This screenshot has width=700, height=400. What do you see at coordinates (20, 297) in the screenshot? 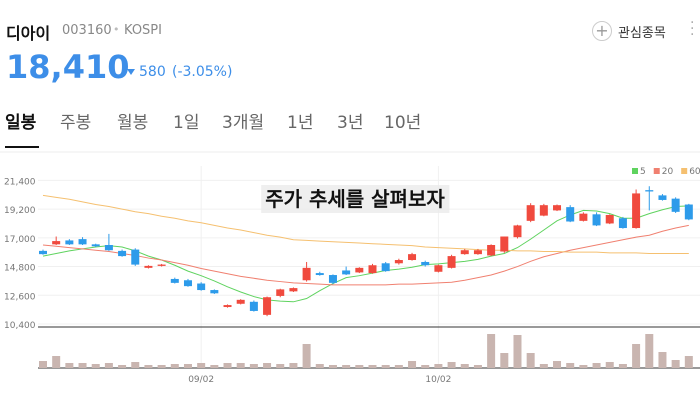
I see `y-tick-label: 12,600` at bounding box center [20, 297].